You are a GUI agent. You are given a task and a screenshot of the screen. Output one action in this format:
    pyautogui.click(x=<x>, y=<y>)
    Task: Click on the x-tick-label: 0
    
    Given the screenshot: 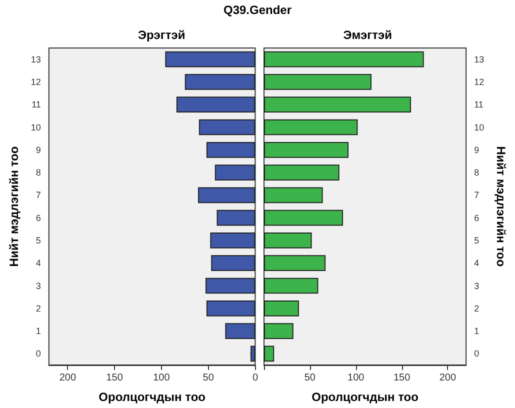 What is the action you would take?
    pyautogui.click(x=255, y=378)
    